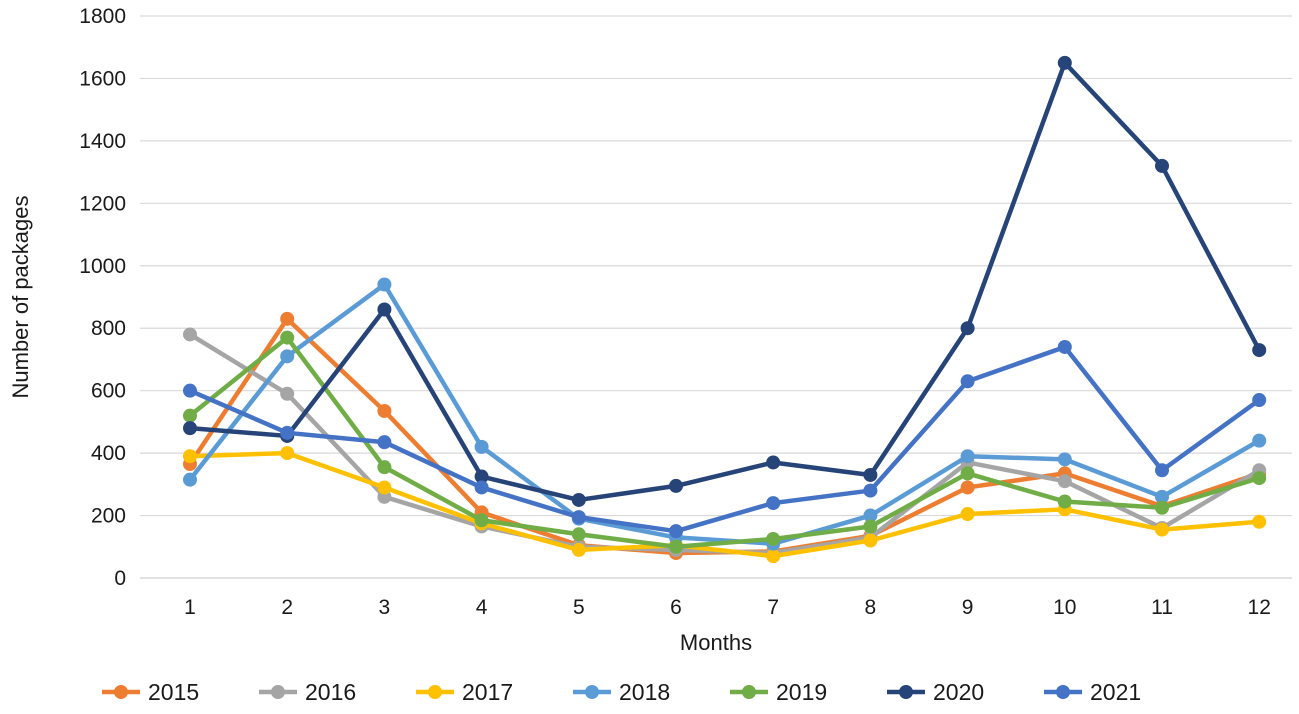  Describe the element at coordinates (1162, 529) in the screenshot. I see `data-point-2017-m11` at that location.